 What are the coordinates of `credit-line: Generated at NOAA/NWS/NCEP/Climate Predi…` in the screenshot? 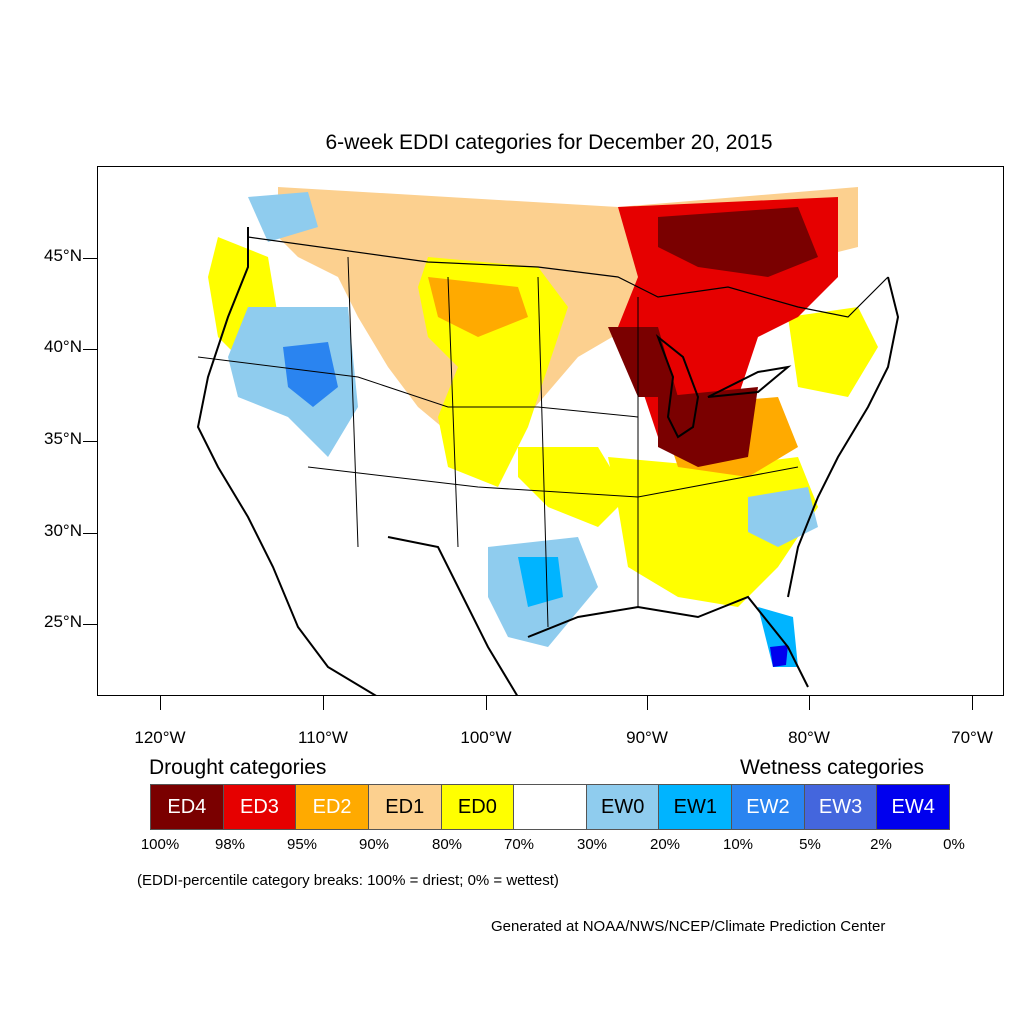 It's located at (688, 926).